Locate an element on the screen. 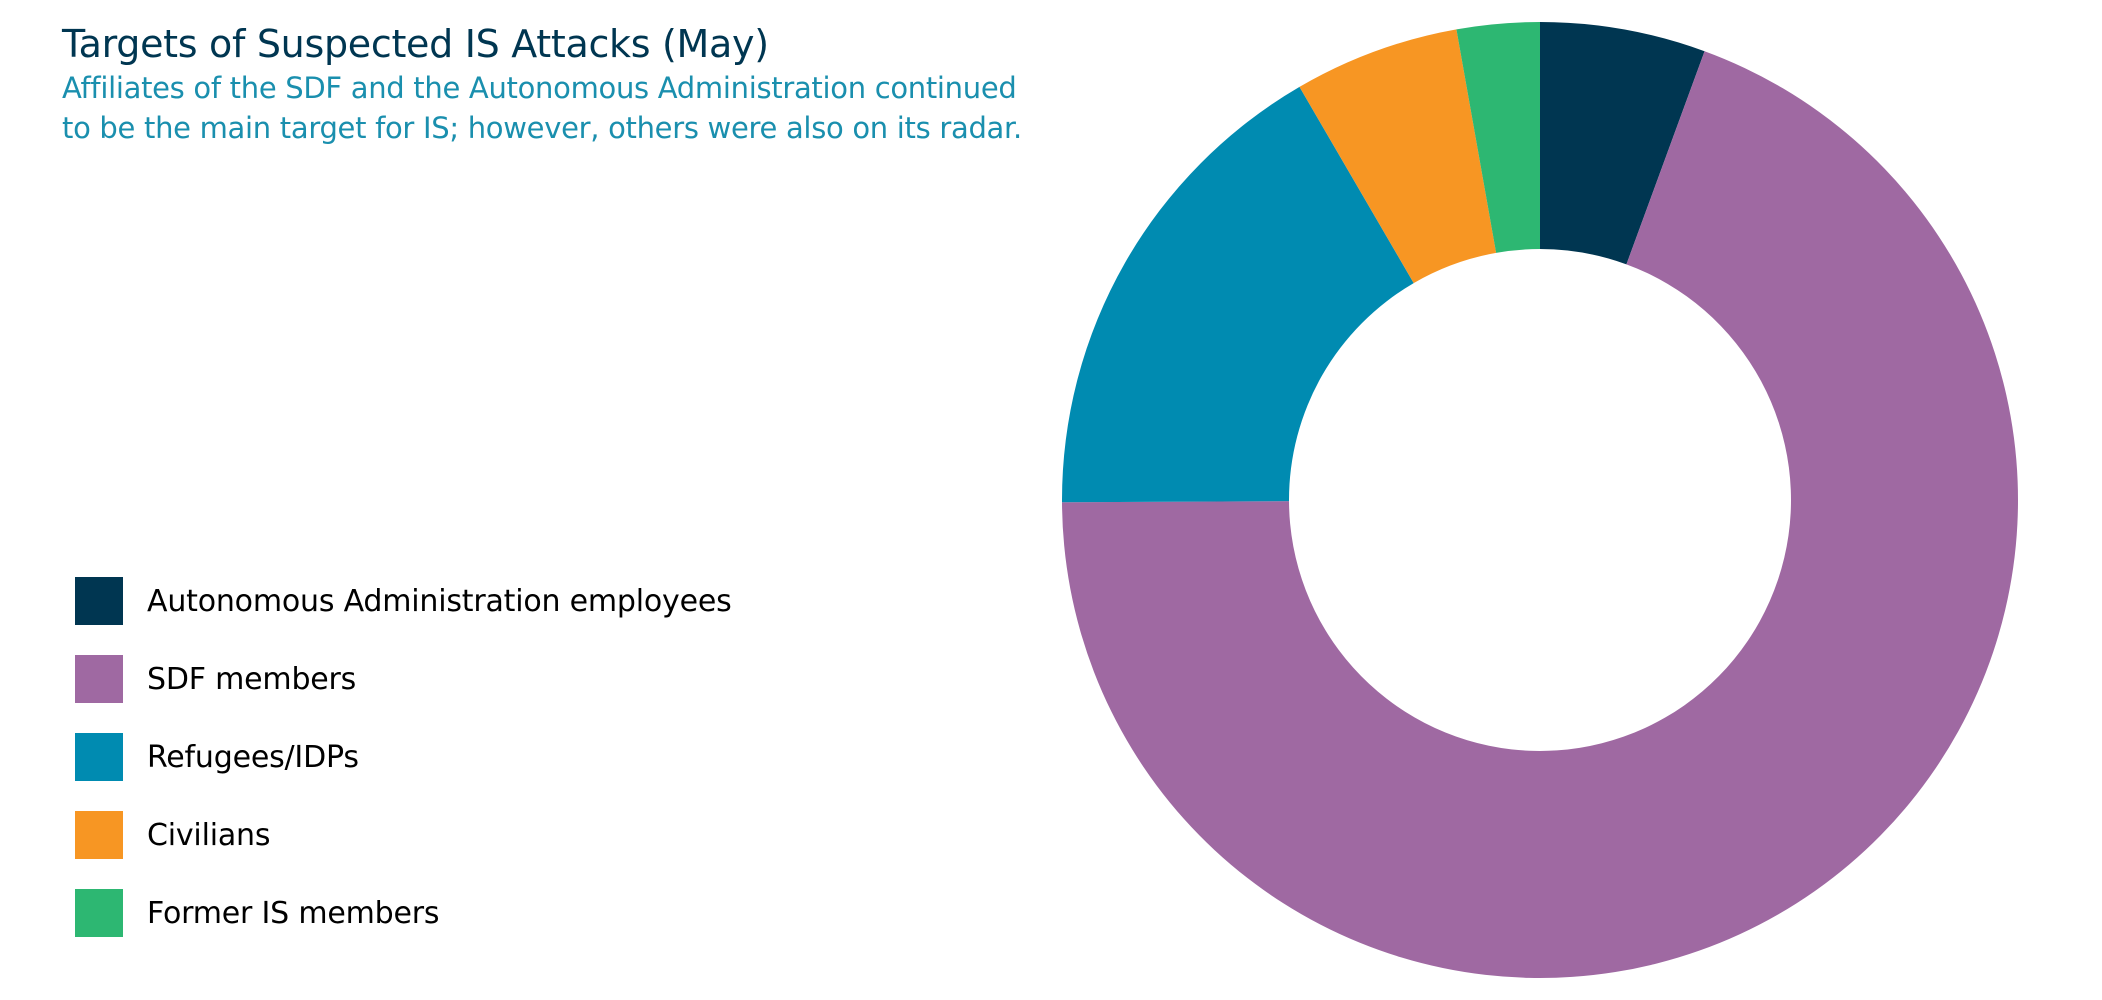 The height and width of the screenshot is (1000, 2102). legend-label: Autonomous Administration employees is located at coordinates (439, 601).